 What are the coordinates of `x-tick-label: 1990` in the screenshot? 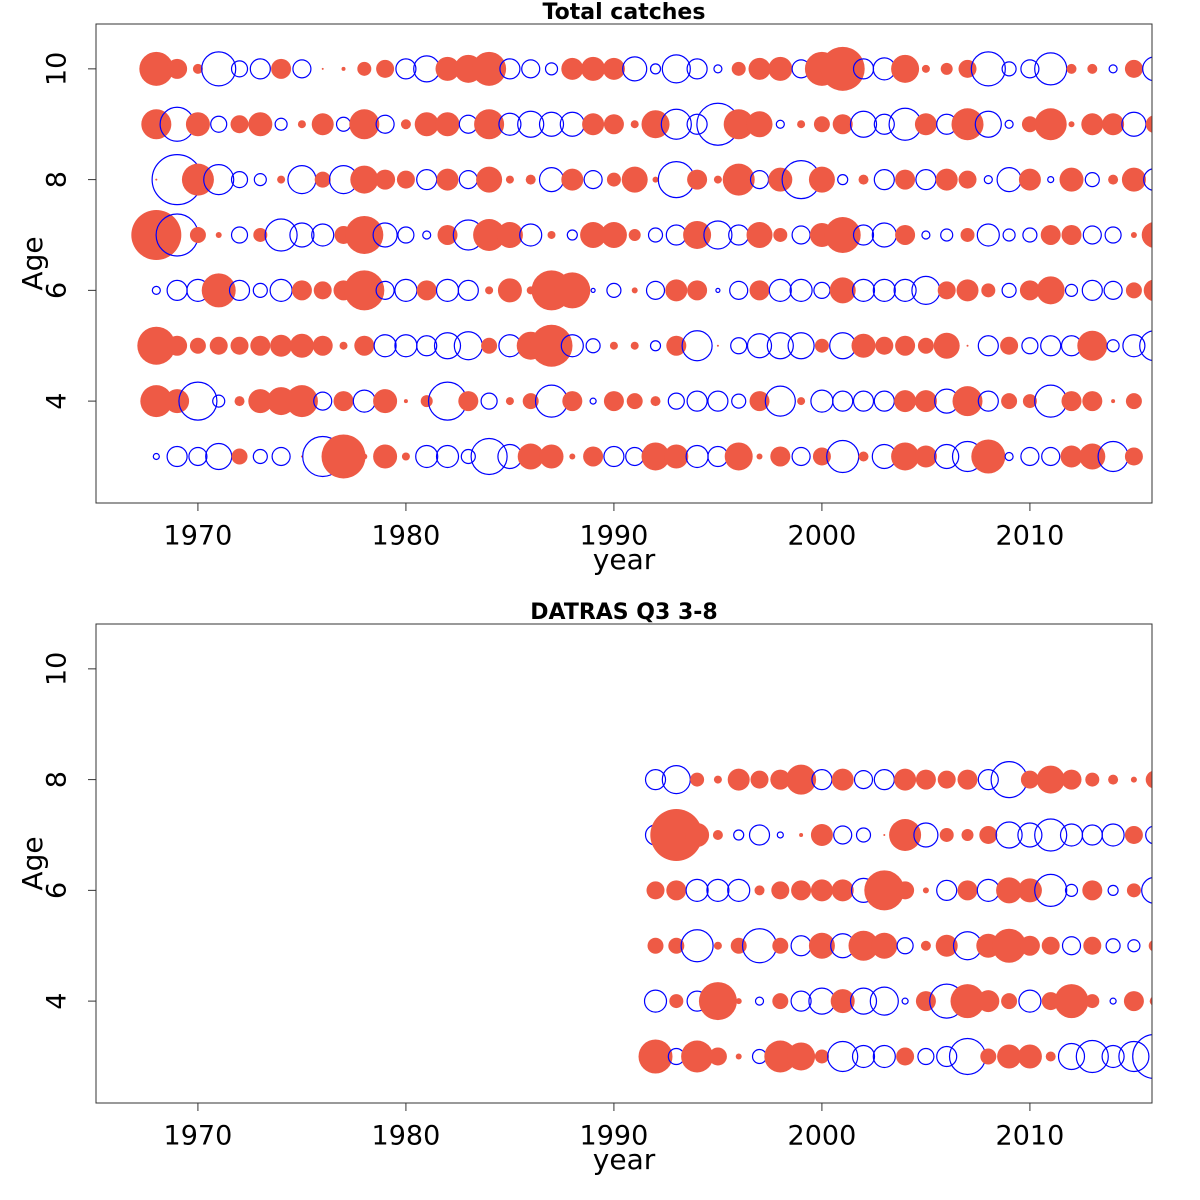 It's located at (614, 536).